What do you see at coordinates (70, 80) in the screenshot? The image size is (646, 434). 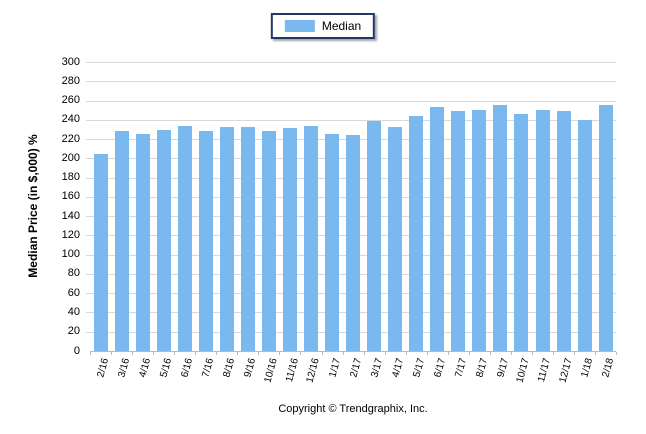 I see `y-axis-tick-label: 280` at bounding box center [70, 80].